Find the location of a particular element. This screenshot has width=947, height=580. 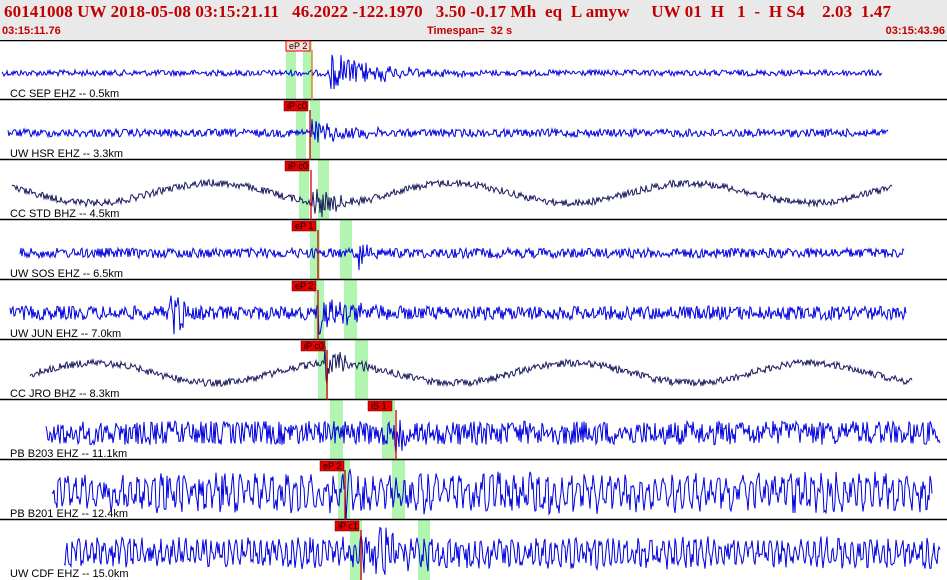

start-time: 03:15:11.76 is located at coordinates (31, 31).